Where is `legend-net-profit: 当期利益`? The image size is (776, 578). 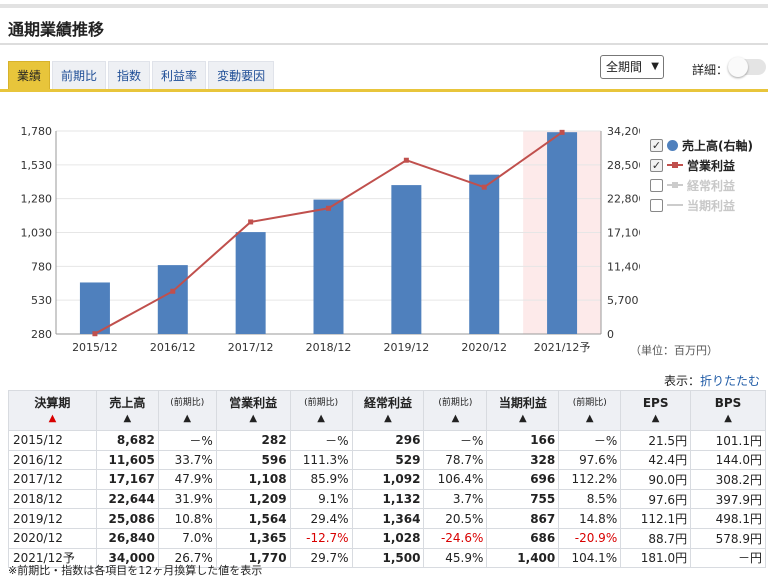 legend-net-profit: 当期利益 is located at coordinates (701, 205).